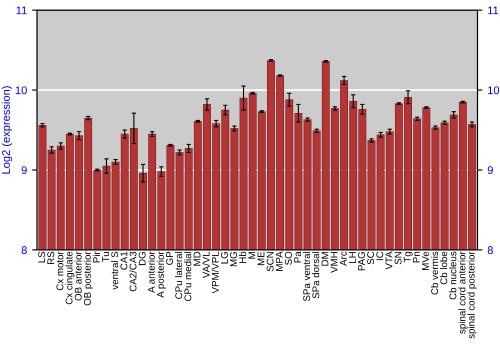  What do you see at coordinates (114, 271) in the screenshot?
I see `x-tick-label: ventral S` at bounding box center [114, 271].